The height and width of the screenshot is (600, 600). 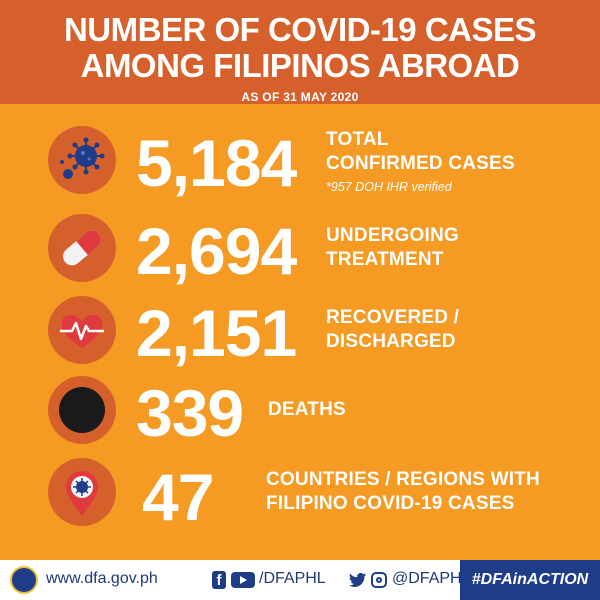 What do you see at coordinates (24, 580) in the screenshot?
I see `dfa-seal-icon` at bounding box center [24, 580].